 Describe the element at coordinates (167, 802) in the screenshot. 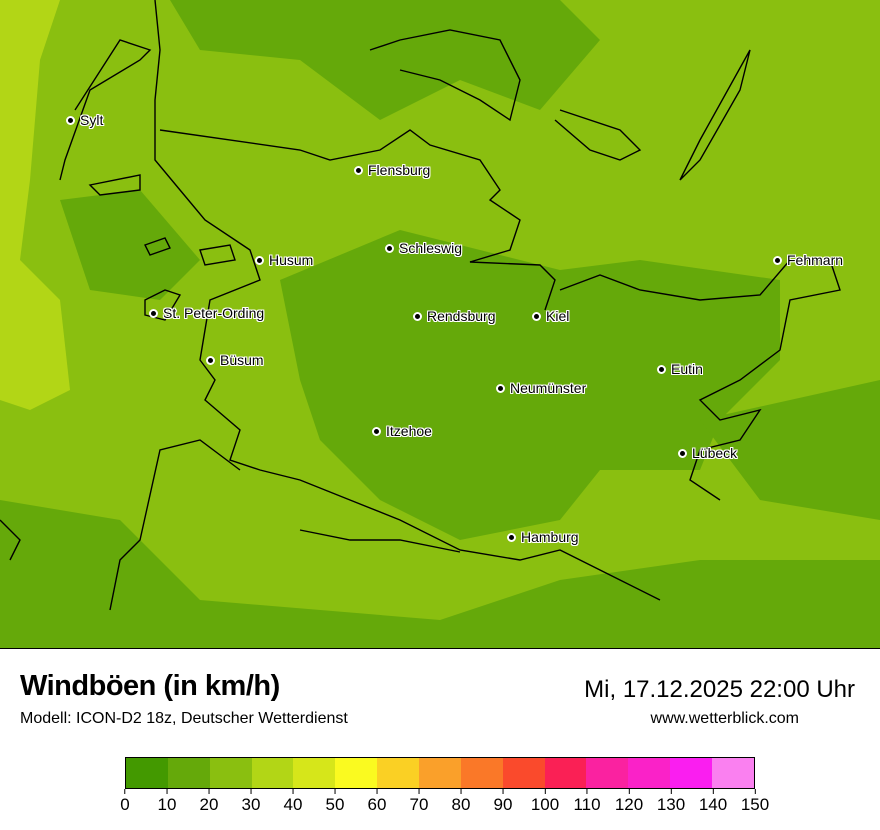

I see `legend-tick-label: 10` at that location.